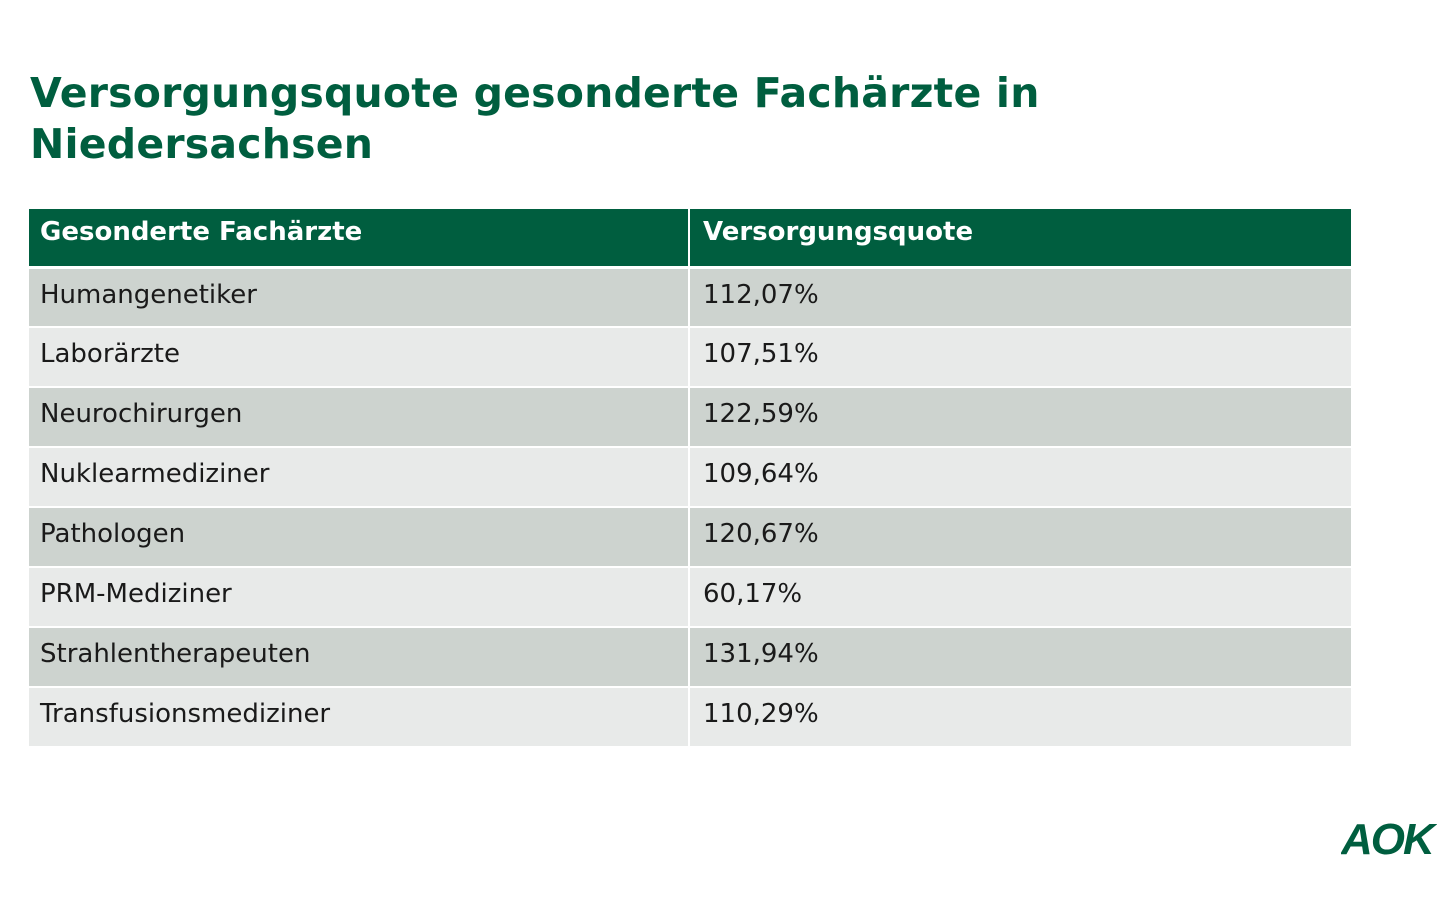 This screenshot has width=1440, height=900. I want to click on table-row: Transfusionsmediziner 110,29%, so click(690, 717).